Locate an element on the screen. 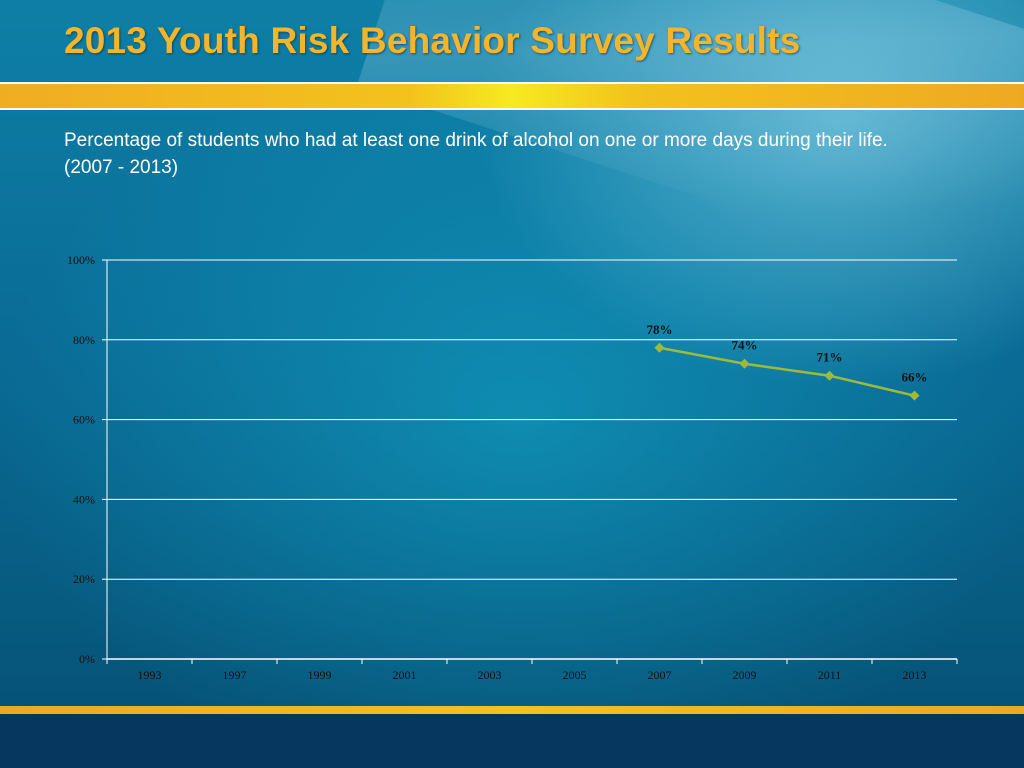  data-label: 74% is located at coordinates (745, 345).